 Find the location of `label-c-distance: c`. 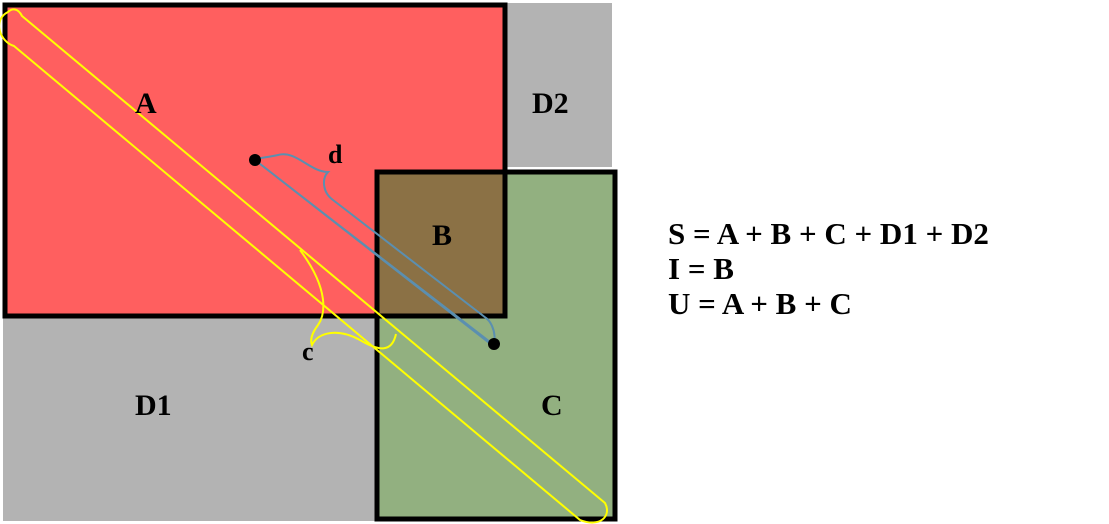

label-c-distance: c is located at coordinates (308, 351).